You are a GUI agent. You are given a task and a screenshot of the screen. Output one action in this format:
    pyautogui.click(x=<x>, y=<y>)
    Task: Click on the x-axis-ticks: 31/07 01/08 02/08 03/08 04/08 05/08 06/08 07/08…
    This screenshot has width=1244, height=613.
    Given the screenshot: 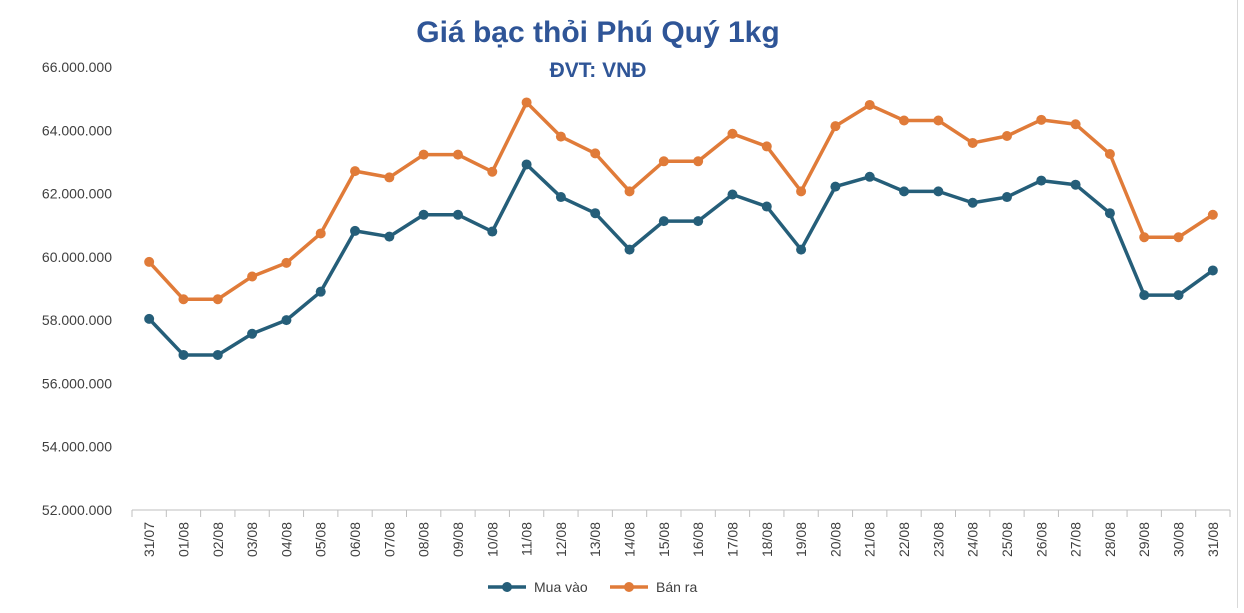 What is the action you would take?
    pyautogui.click(x=681, y=533)
    